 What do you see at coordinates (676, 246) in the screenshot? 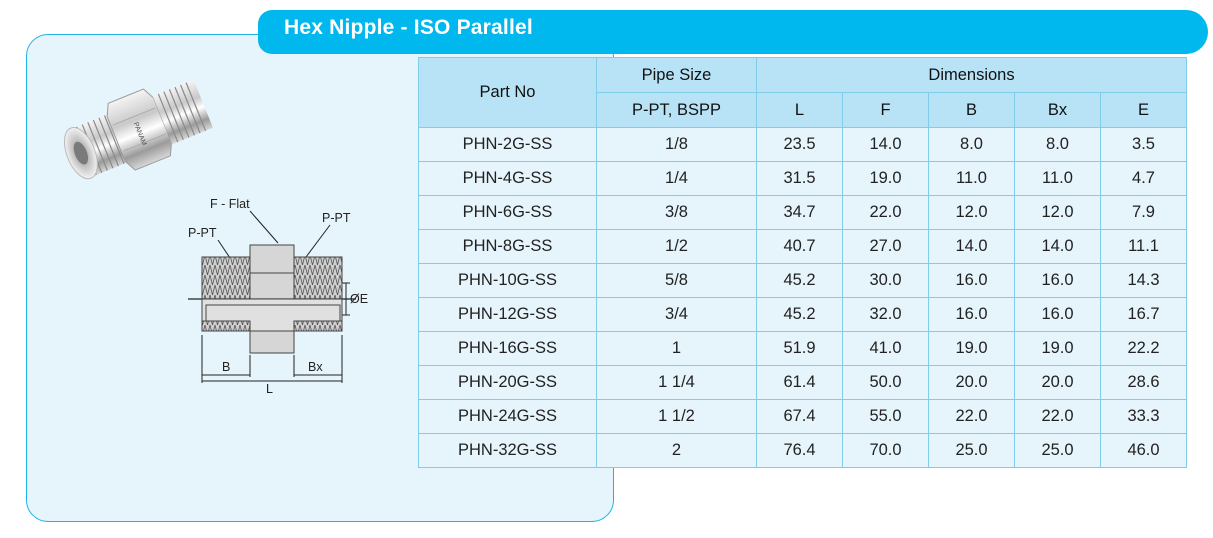
I see `cell-pipe: 1/2` at bounding box center [676, 246].